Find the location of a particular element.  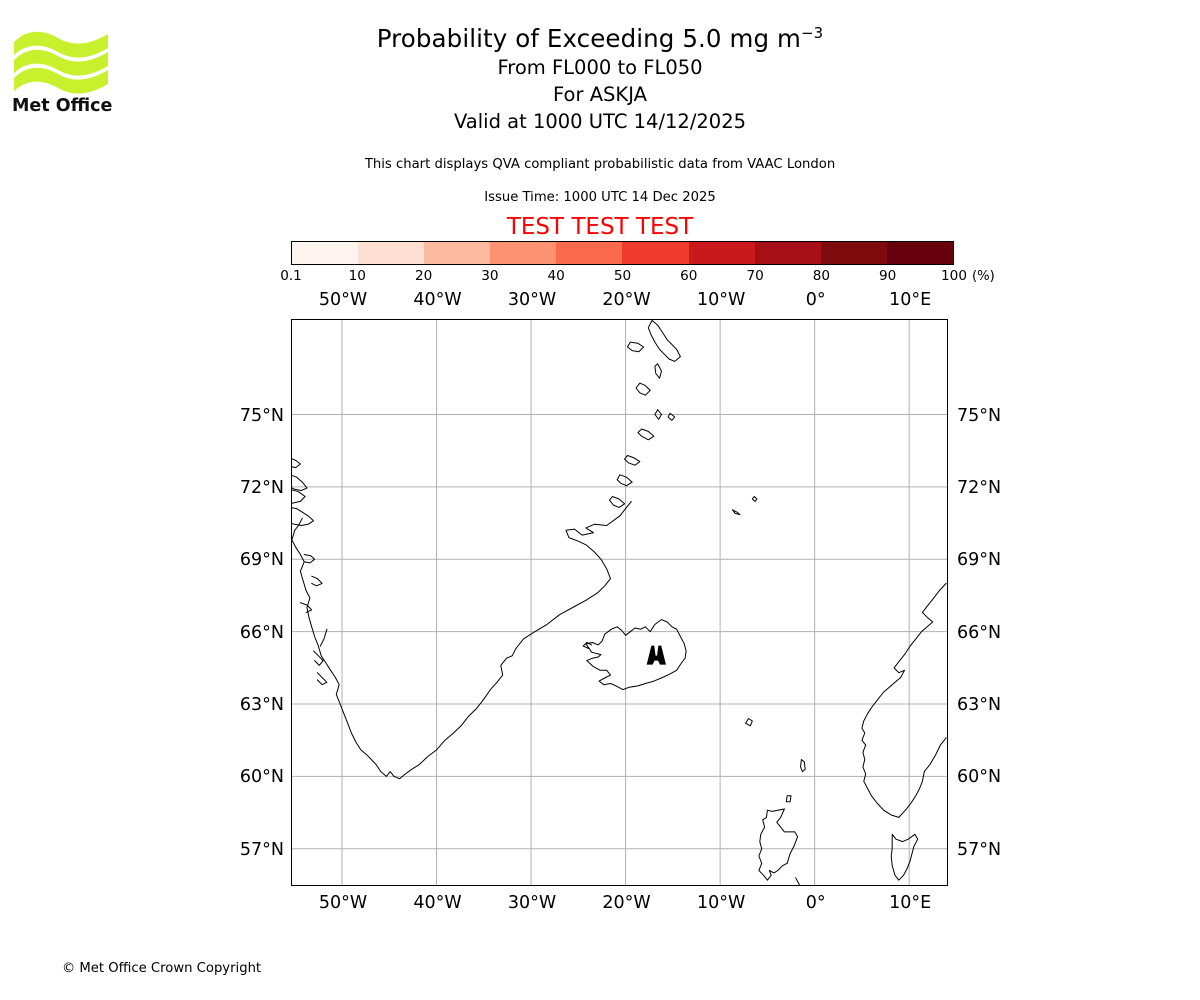

colorbar-tick-40: 40 is located at coordinates (556, 276).